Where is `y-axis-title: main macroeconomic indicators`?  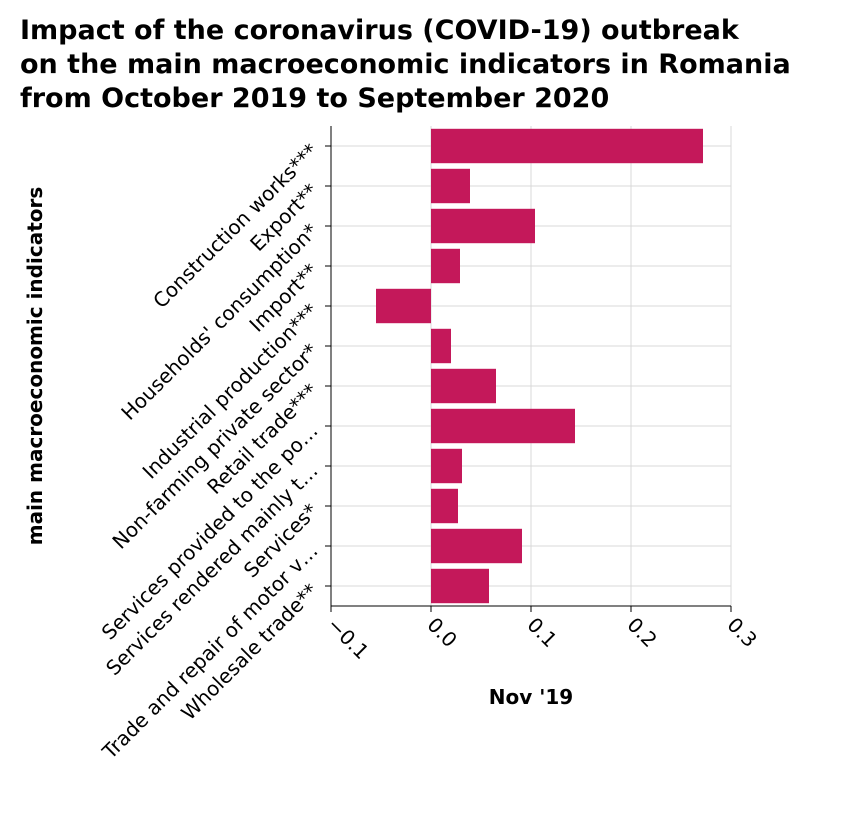 y-axis-title: main macroeconomic indicators is located at coordinates (35, 366).